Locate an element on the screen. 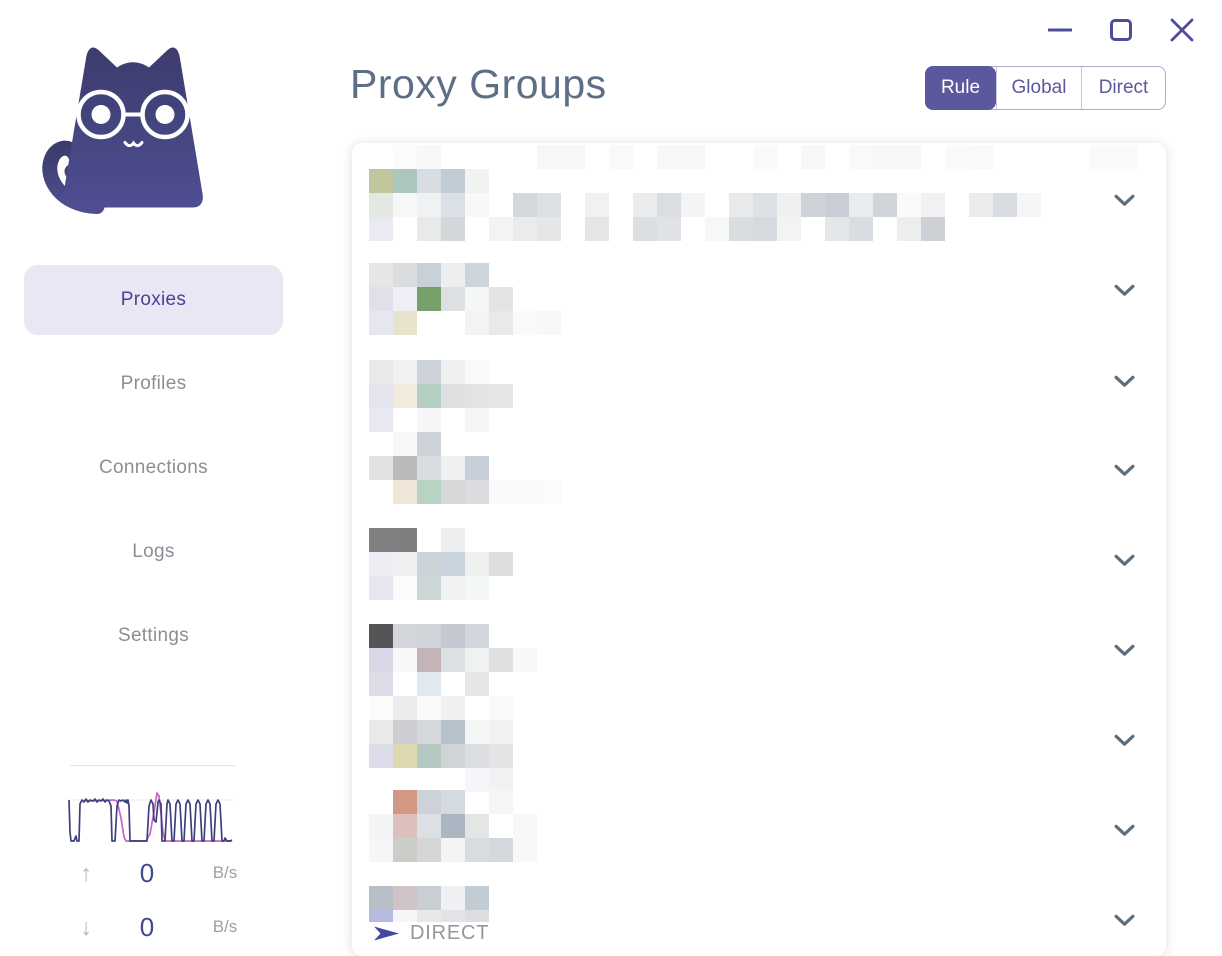 The width and height of the screenshot is (1222, 956). sidebar-item-proxies: Proxies is located at coordinates (153, 300).